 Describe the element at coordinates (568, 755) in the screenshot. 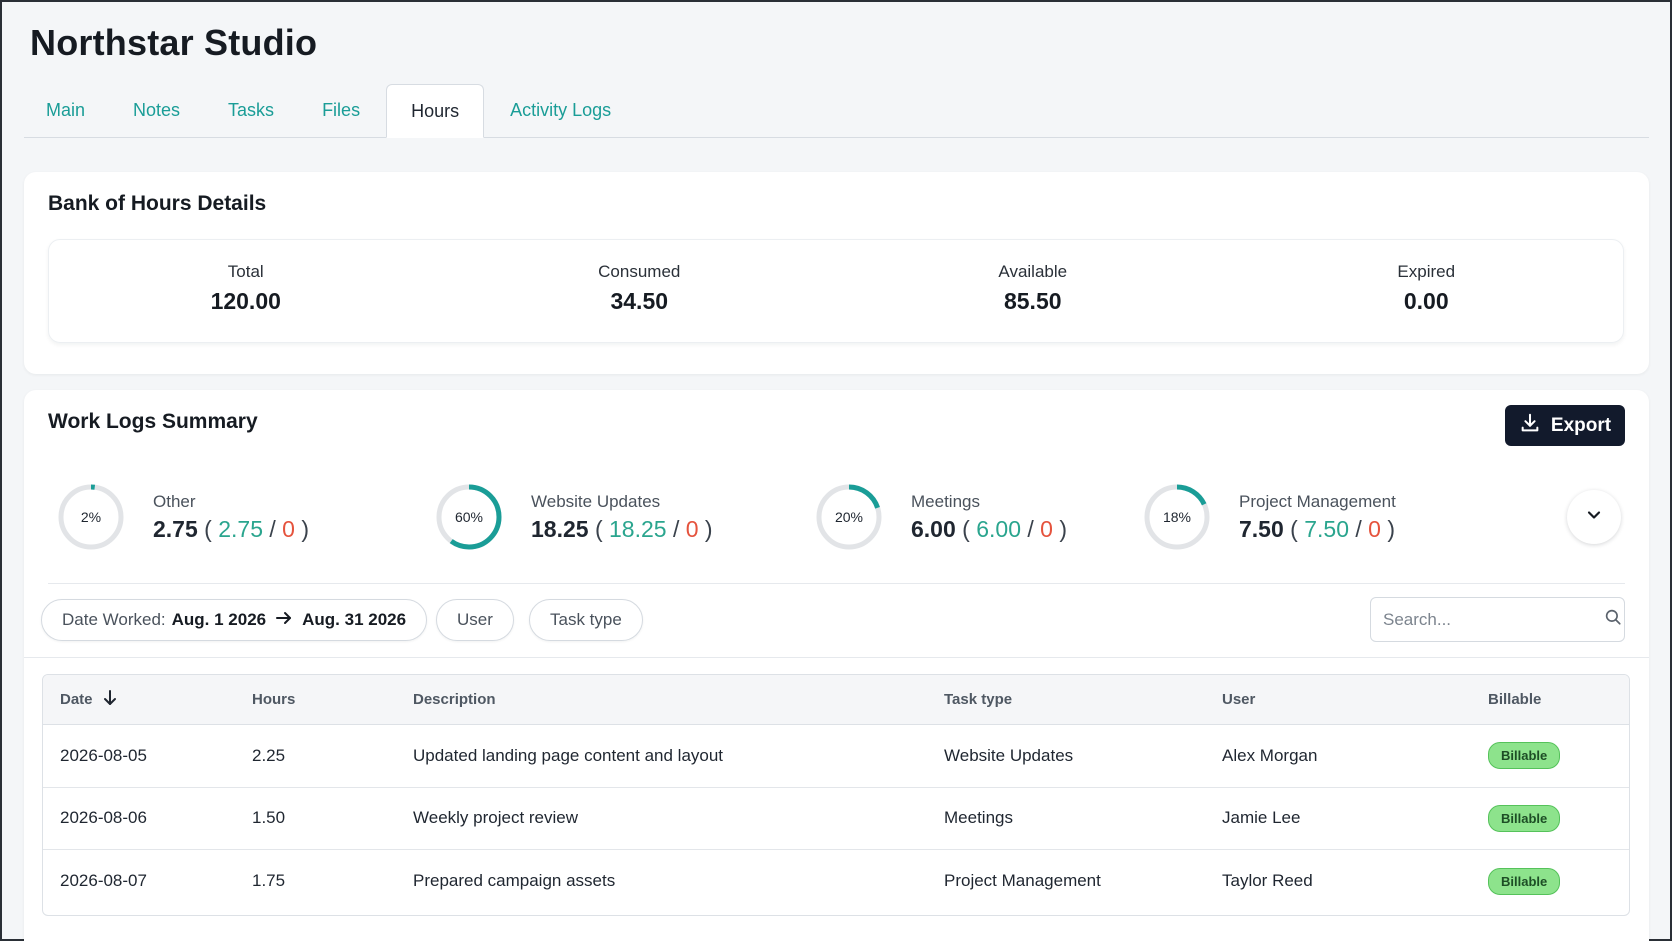

I see `cell-description: Updated landing page content and layout` at that location.